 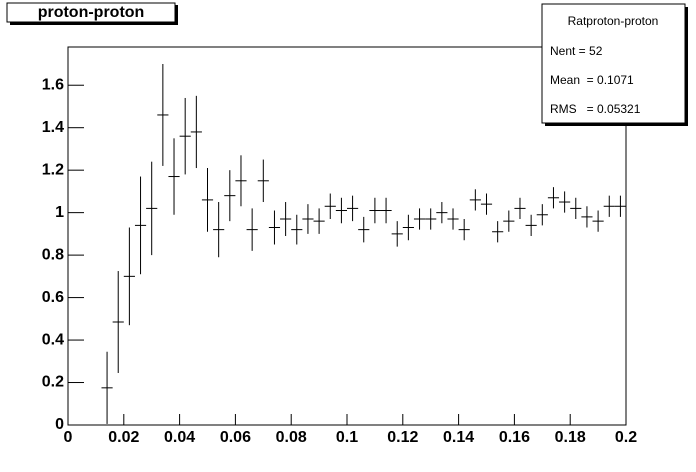 I want to click on y-tick-label: 0, so click(x=59, y=424).